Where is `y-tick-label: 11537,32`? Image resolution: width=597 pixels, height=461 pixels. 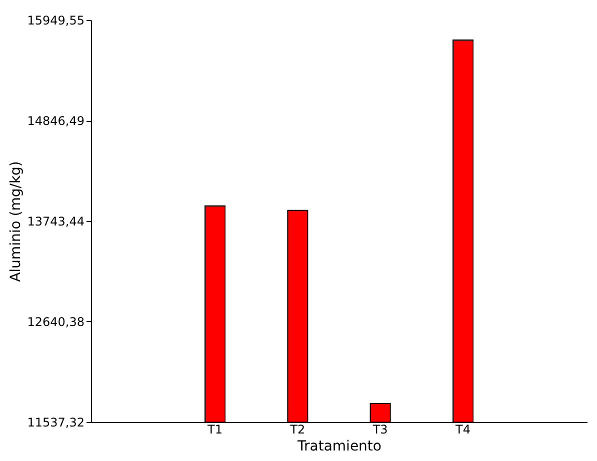
y-tick-label: 11537,32 is located at coordinates (55, 423).